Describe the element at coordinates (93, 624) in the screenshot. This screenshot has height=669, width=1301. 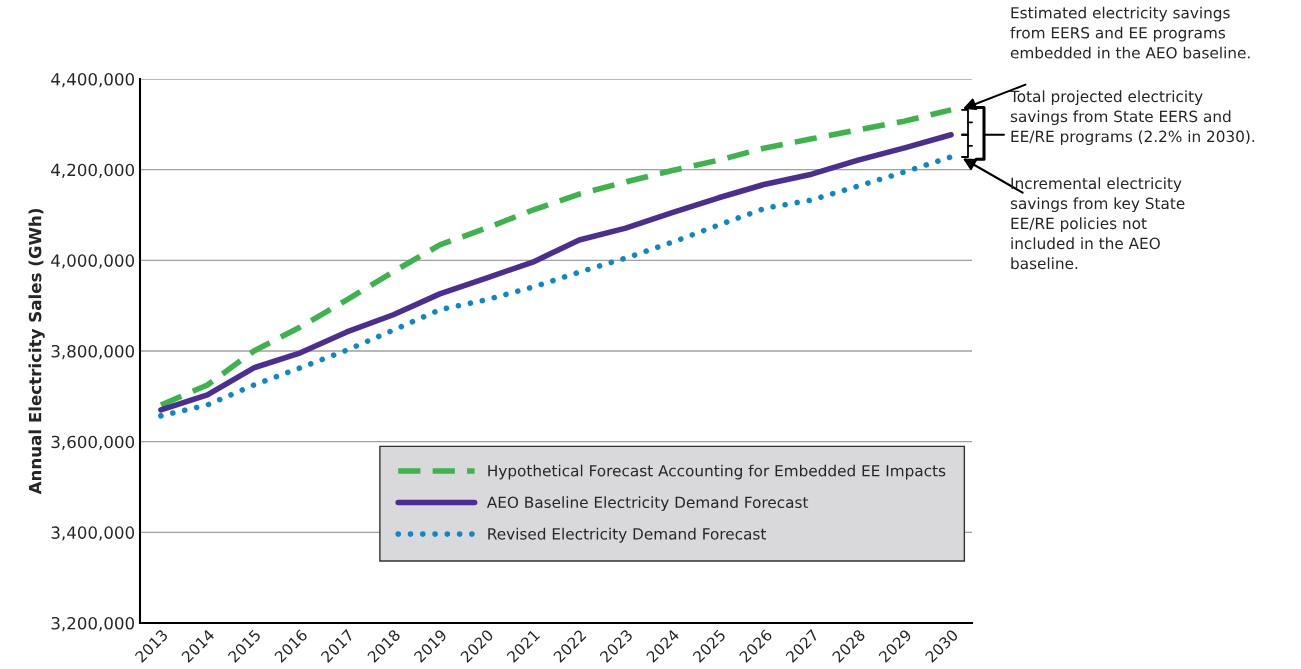
I see `y-tick-label: 3,200,000` at that location.